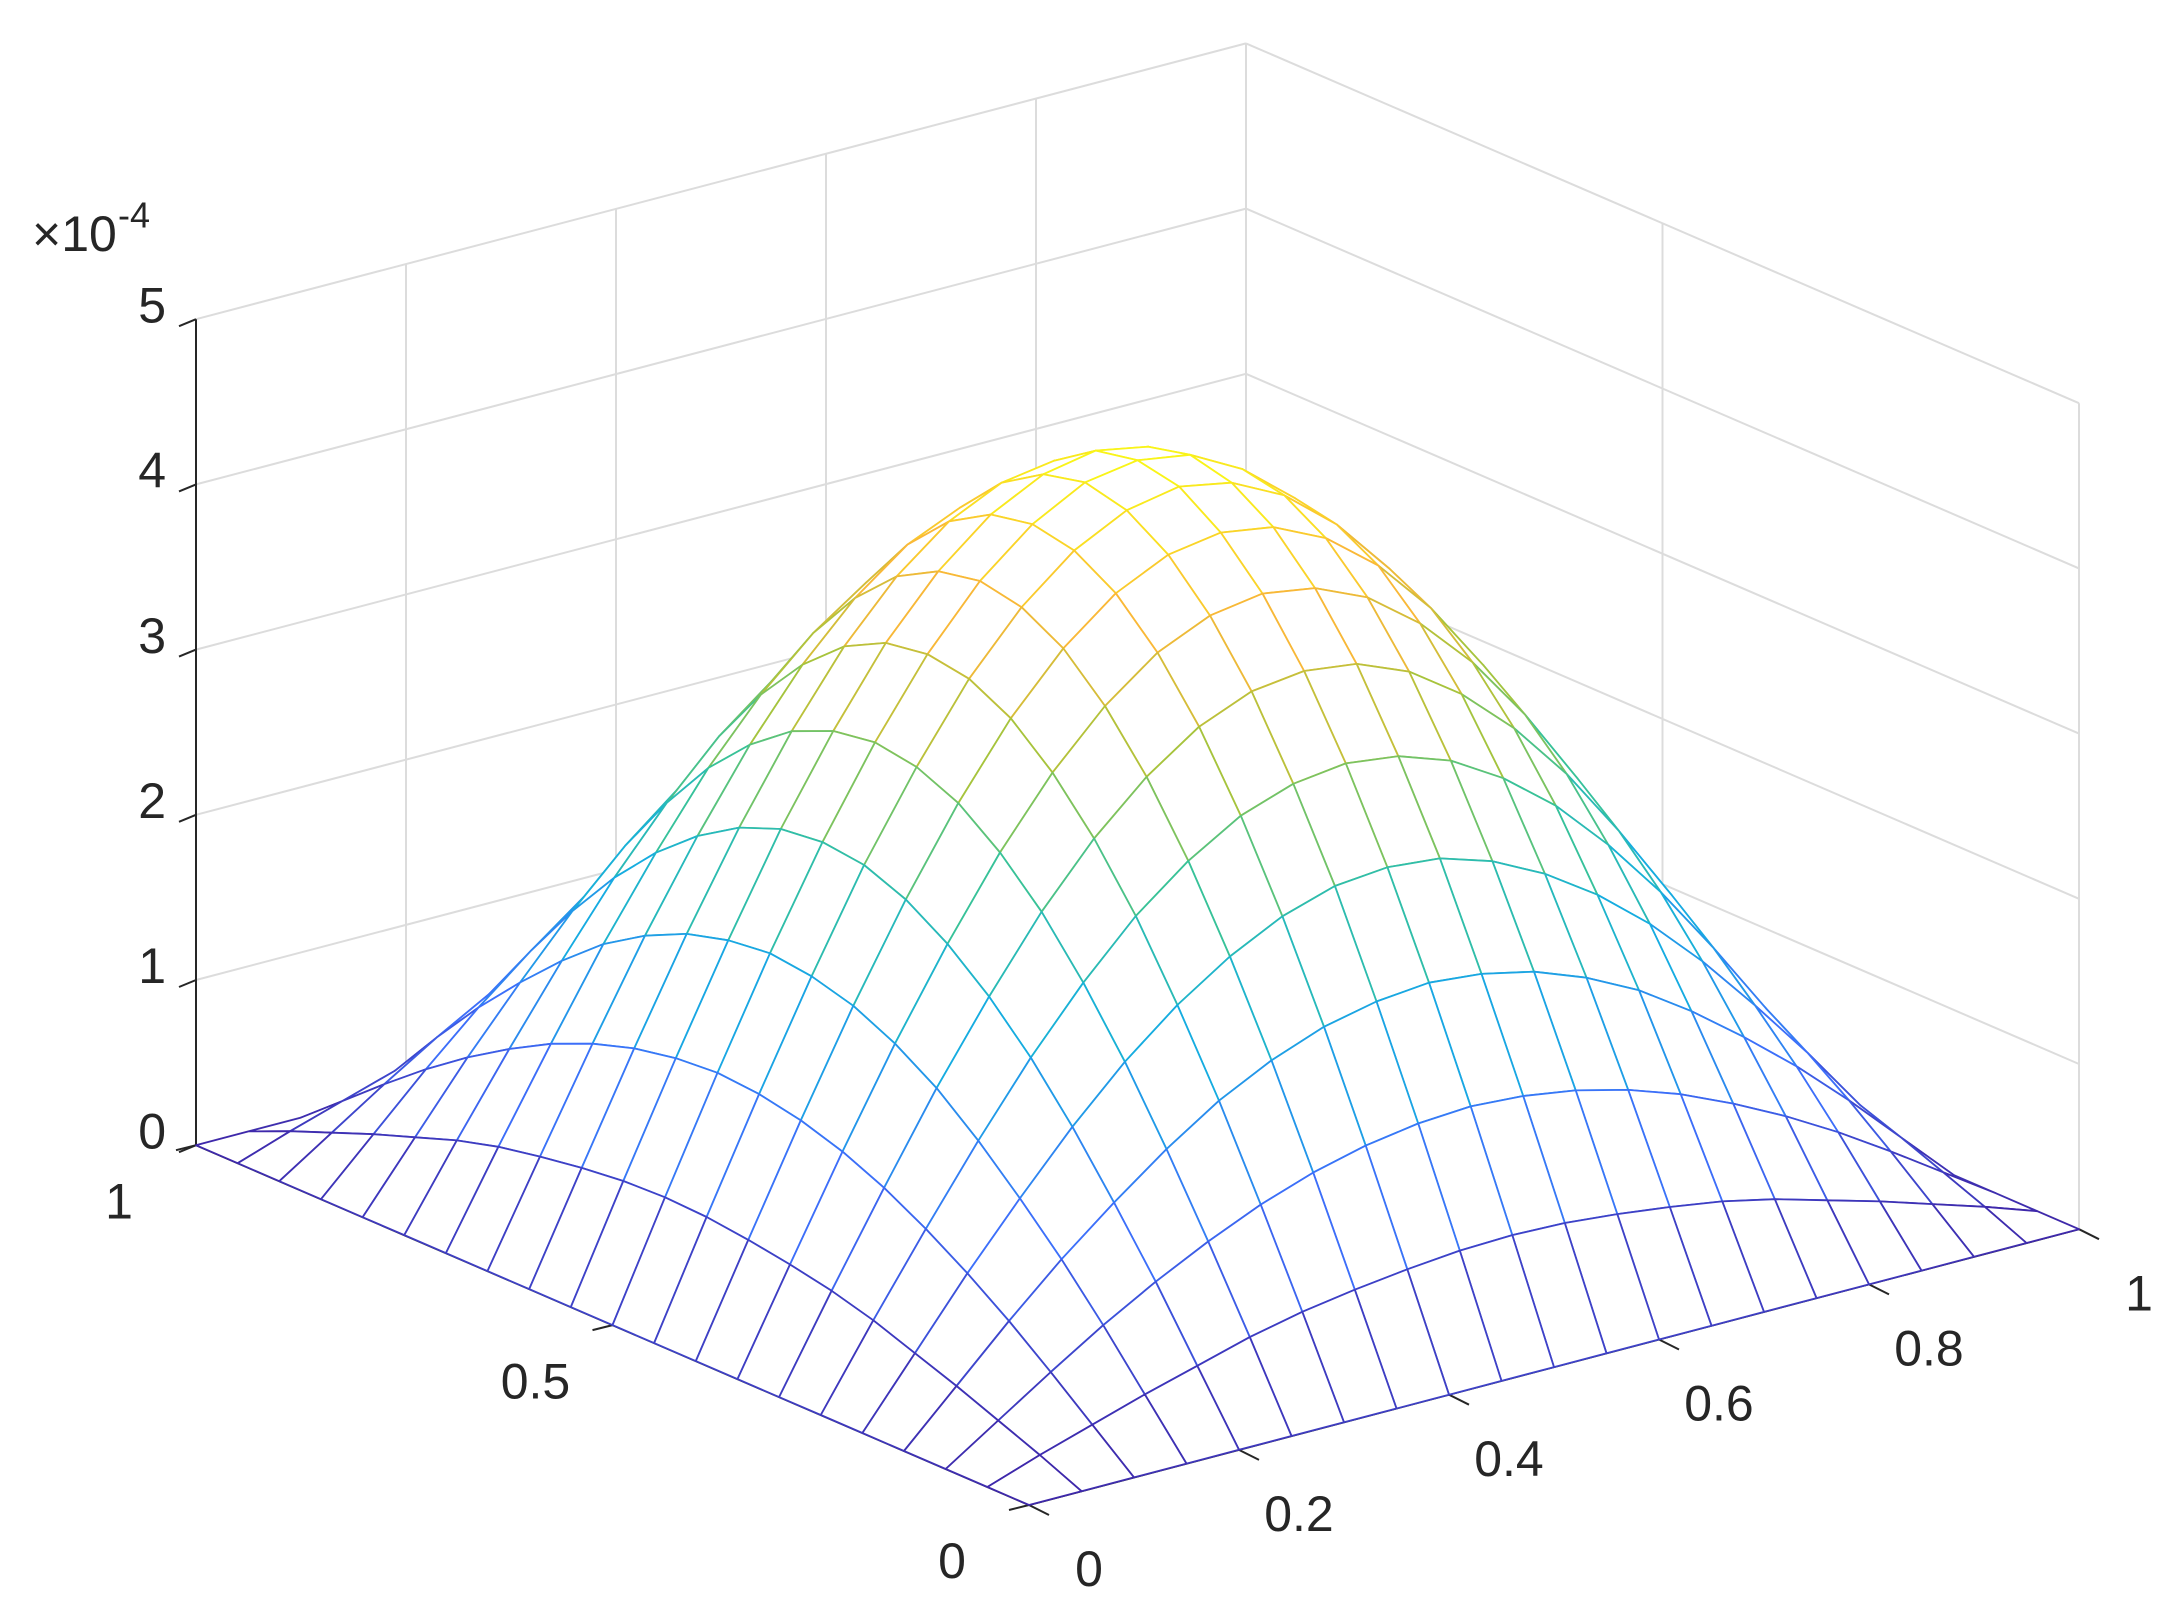 This screenshot has height=1619, width=2170. I want to click on z-tick-label: 3, so click(152, 636).